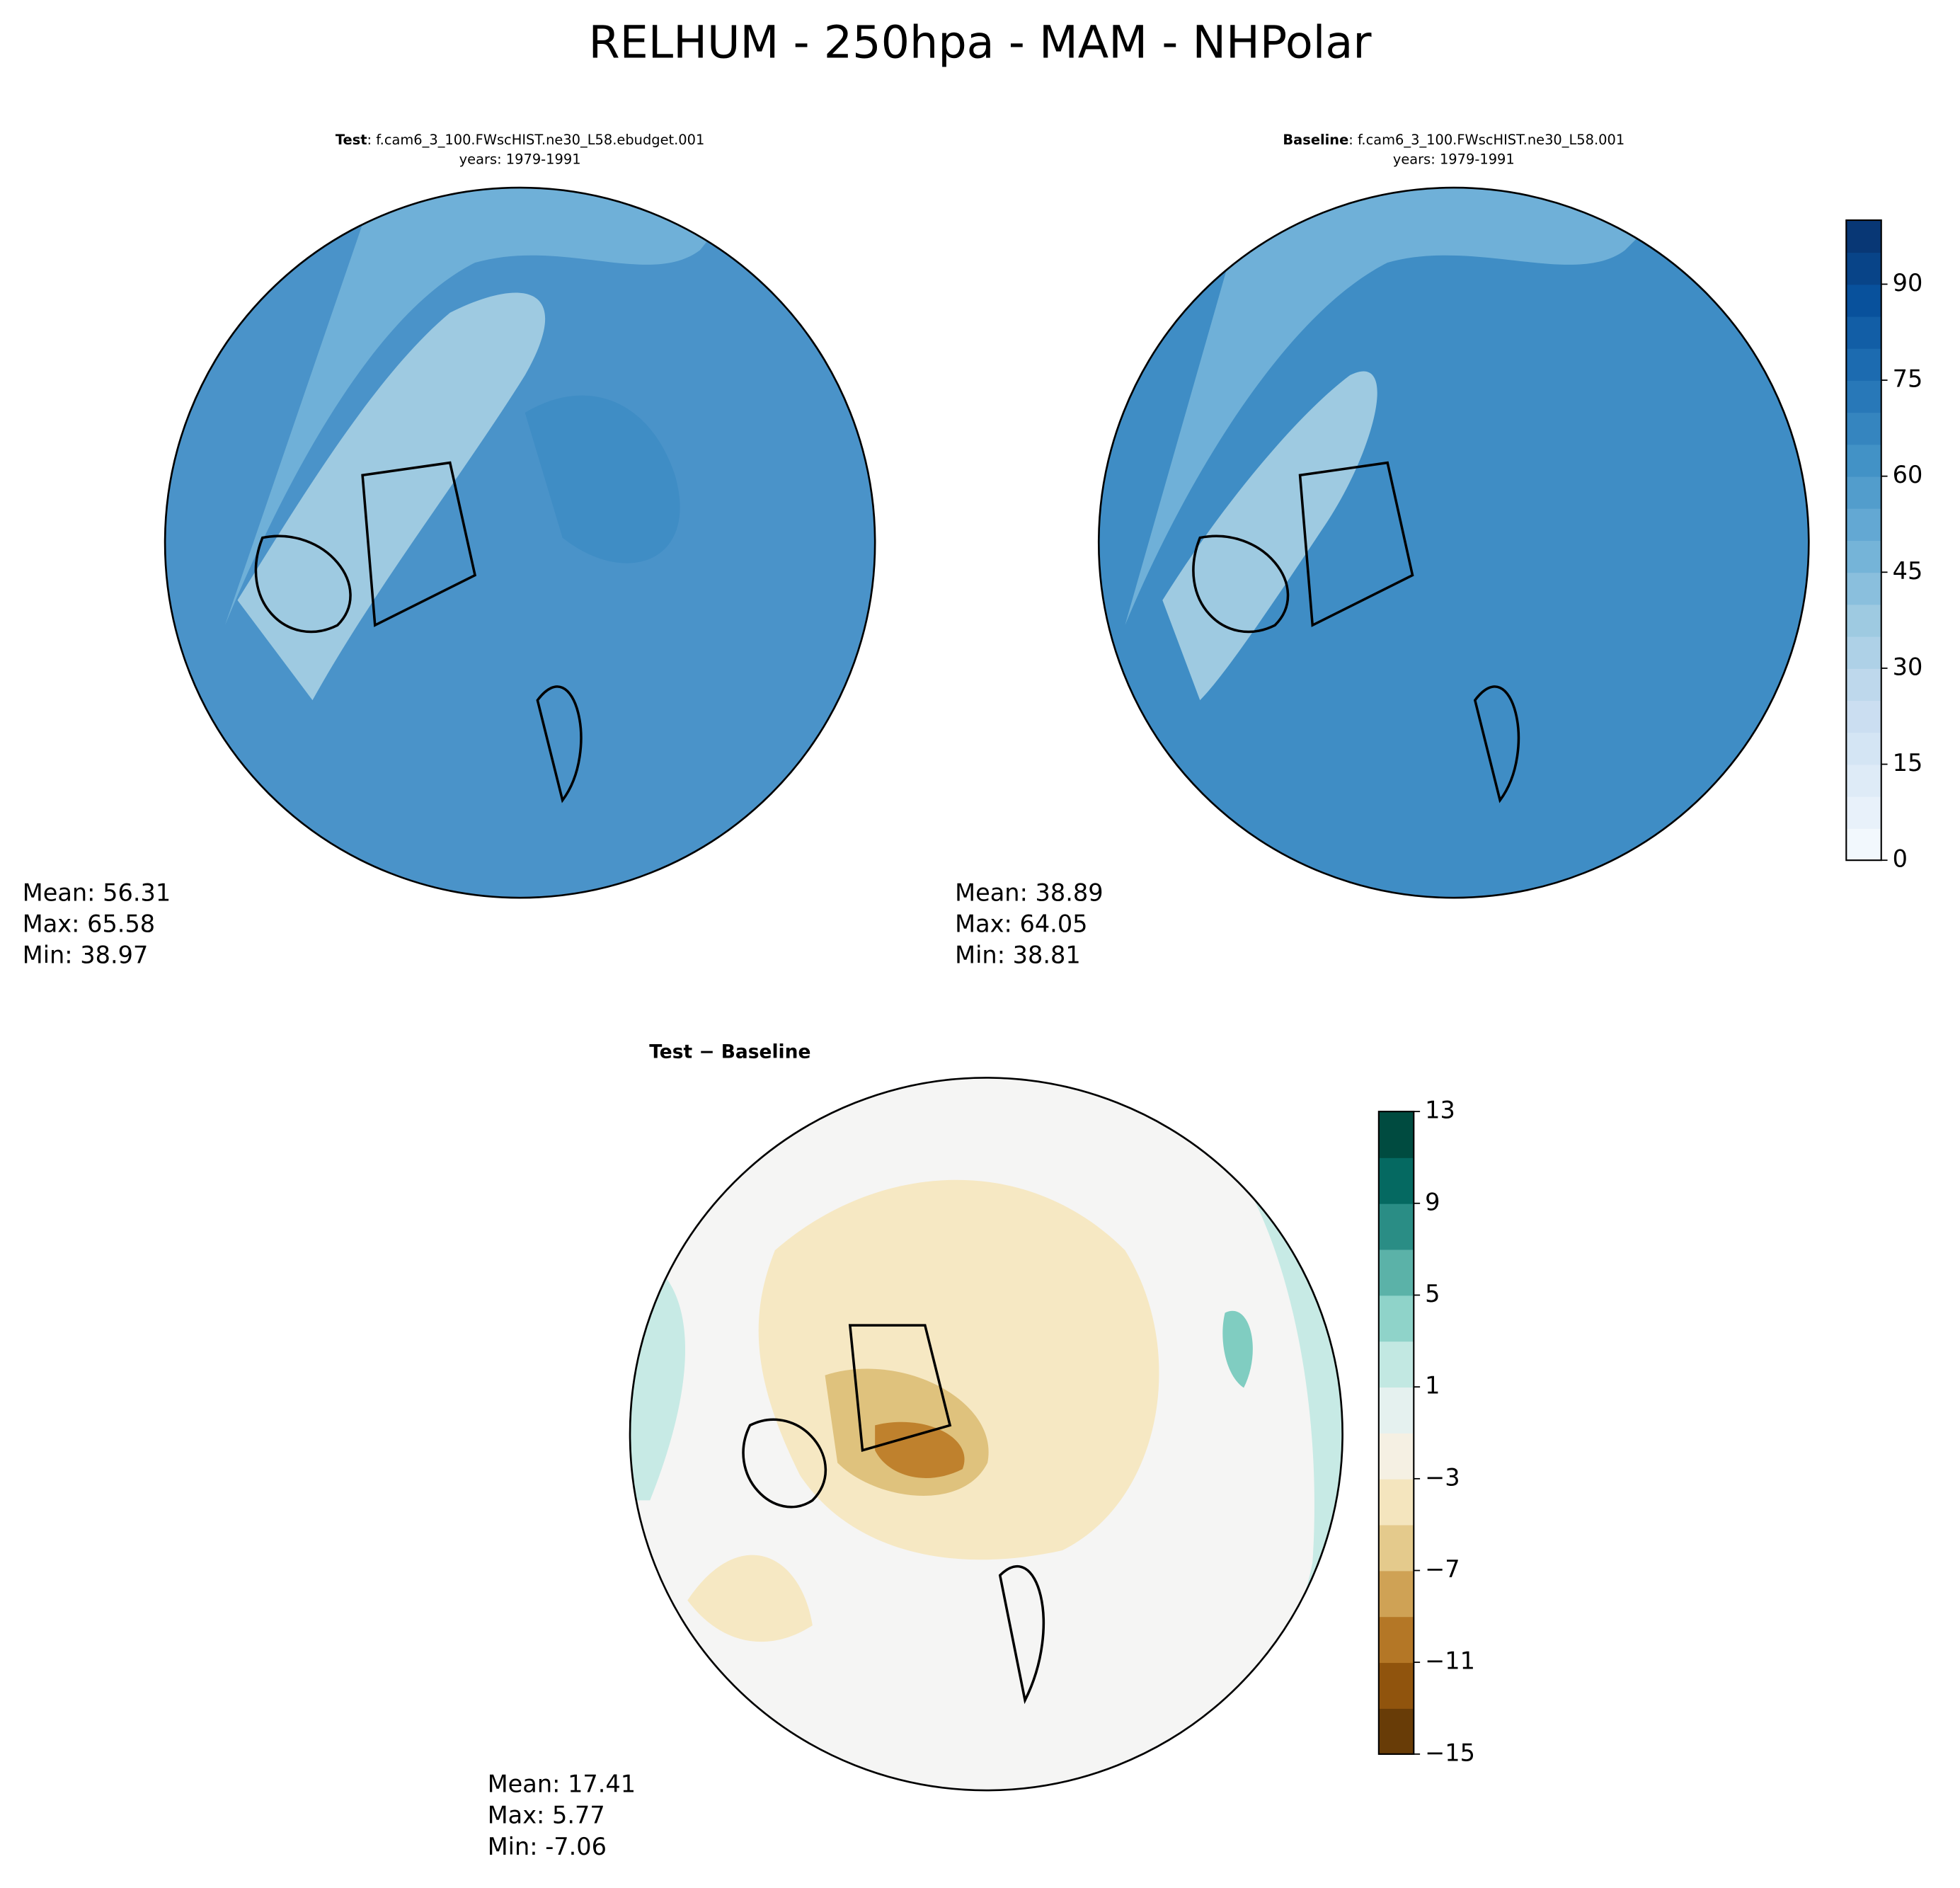 The height and width of the screenshot is (1888, 1960). Describe the element at coordinates (1021, 924) in the screenshot. I see `stat-line: Max: 64.05` at that location.